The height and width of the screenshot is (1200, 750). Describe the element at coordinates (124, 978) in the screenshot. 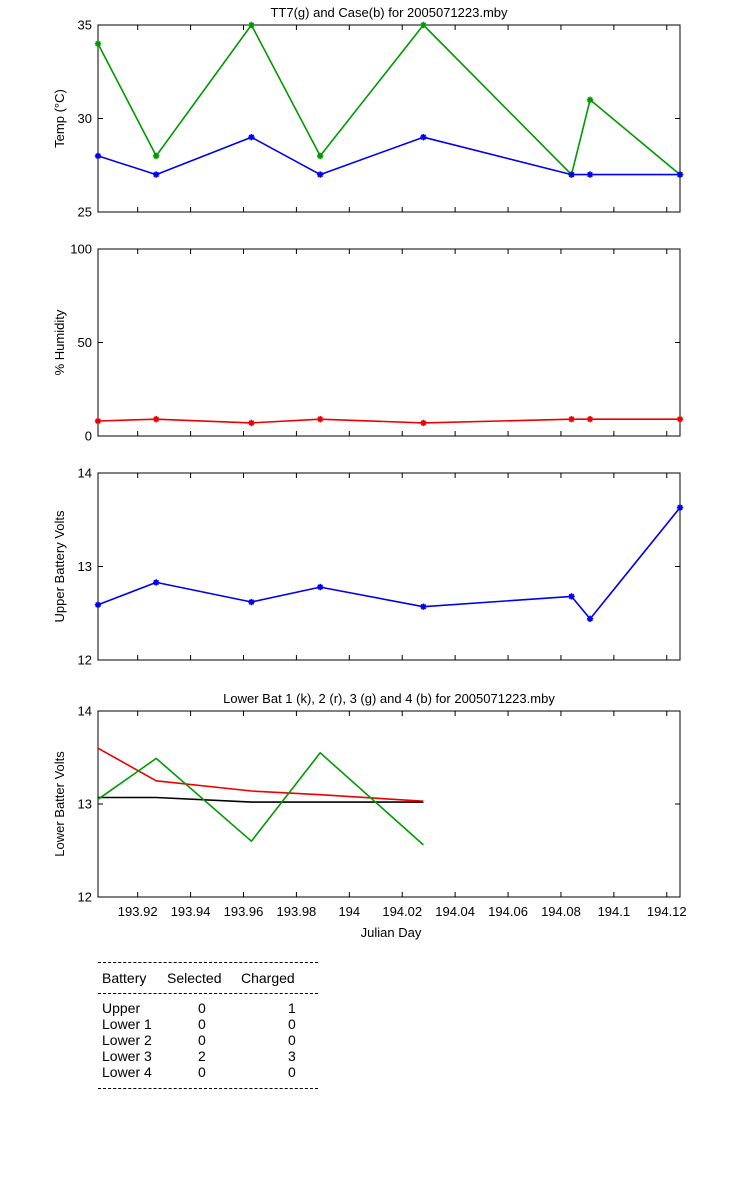

I see `header-battery: Battery` at that location.